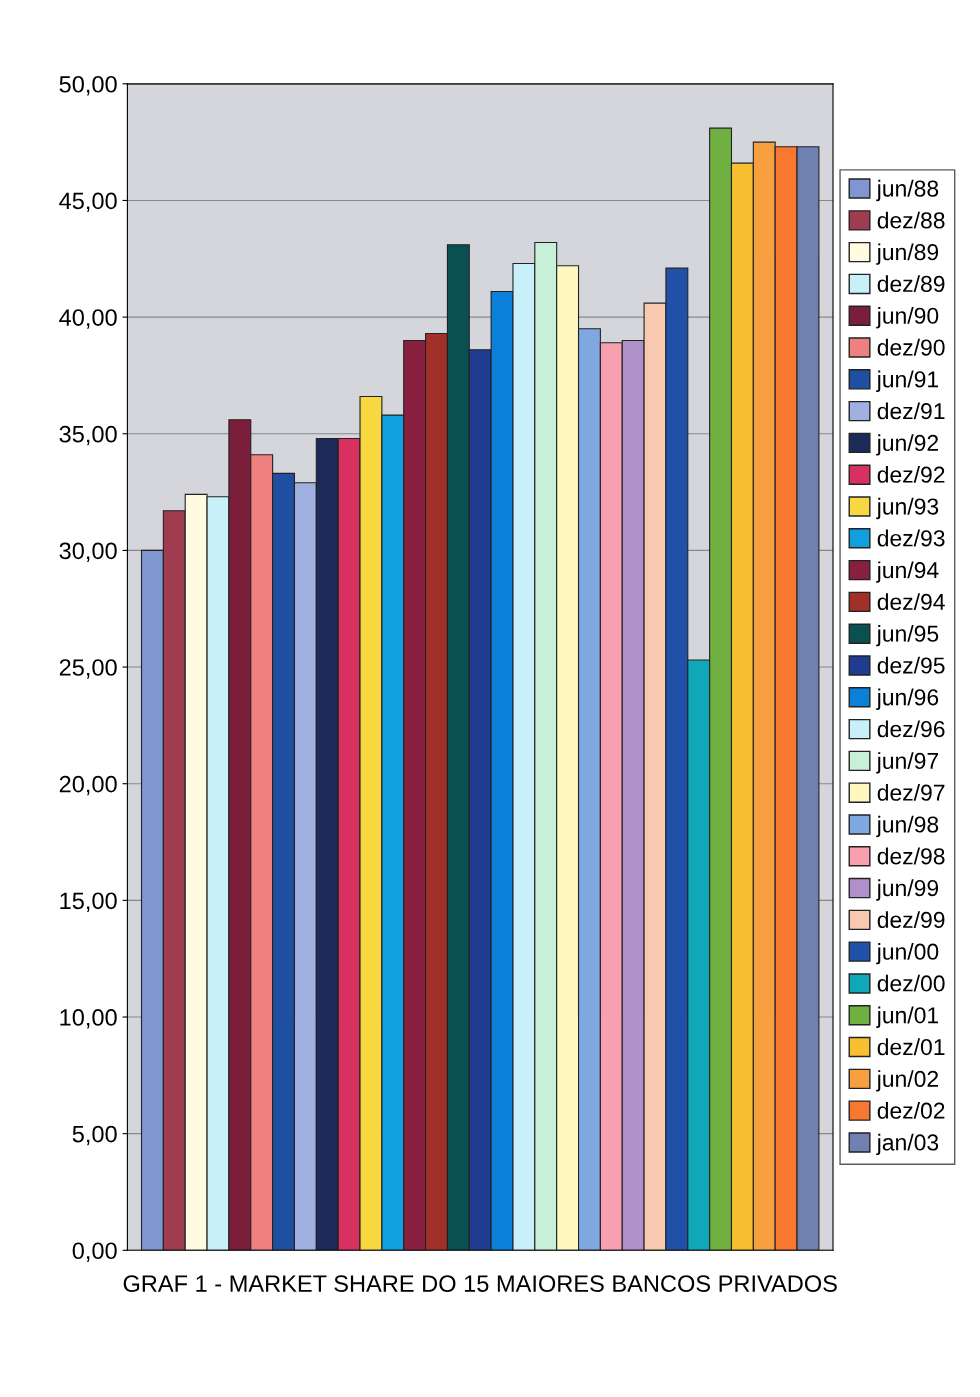  Describe the element at coordinates (907, 699) in the screenshot. I see `legend-label: jun/96` at that location.